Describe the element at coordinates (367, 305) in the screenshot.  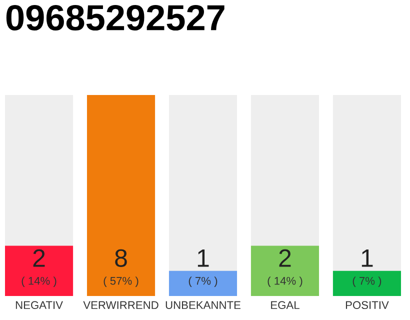
I see `x-tick-label: POSITIV` at that location.